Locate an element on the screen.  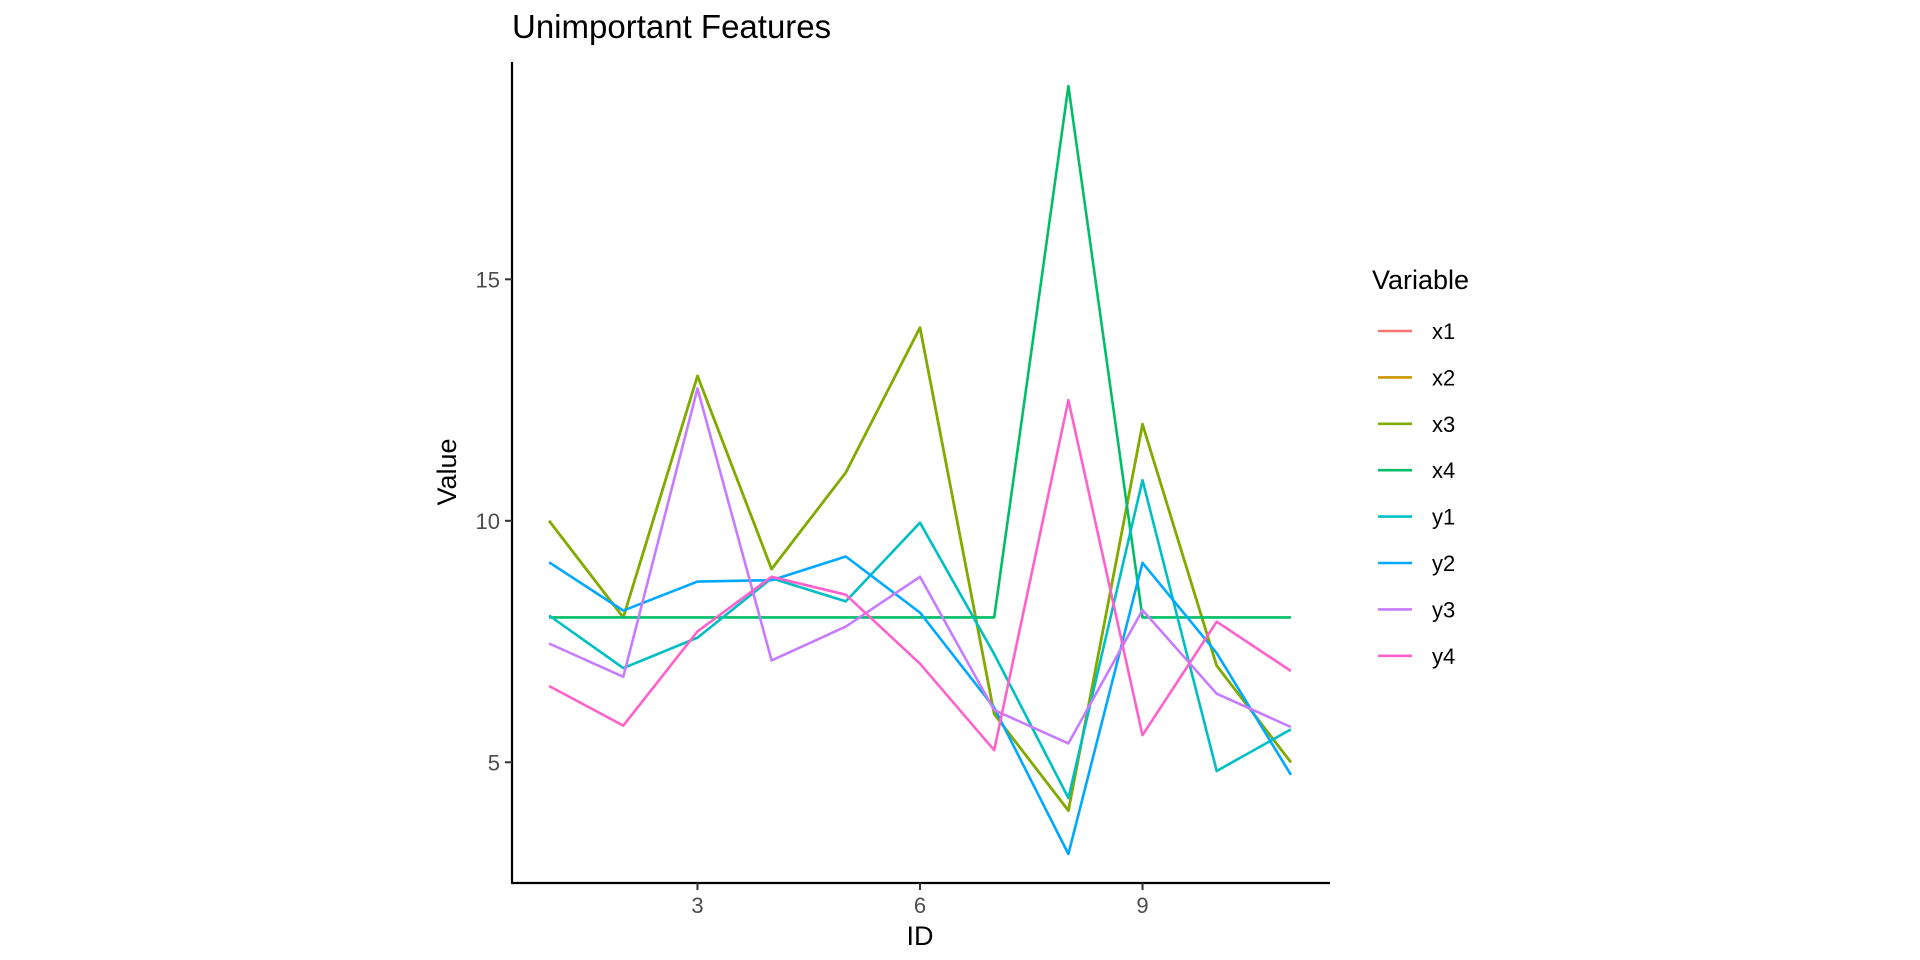
y-axis-ticks: 5 10 15 is located at coordinates (494, 521).